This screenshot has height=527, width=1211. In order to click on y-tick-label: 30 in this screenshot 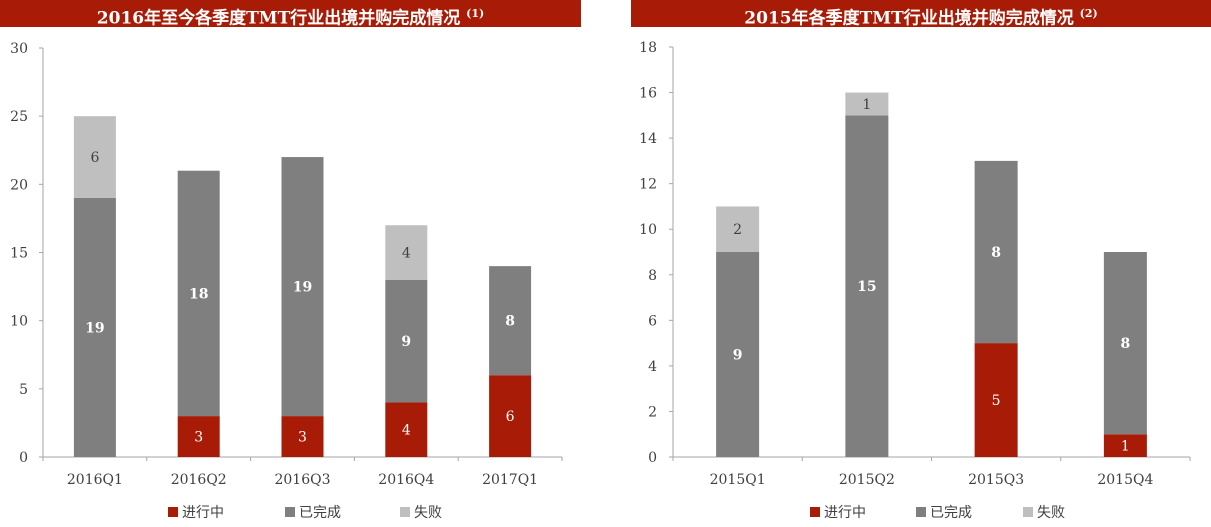, I will do `click(19, 49)`.